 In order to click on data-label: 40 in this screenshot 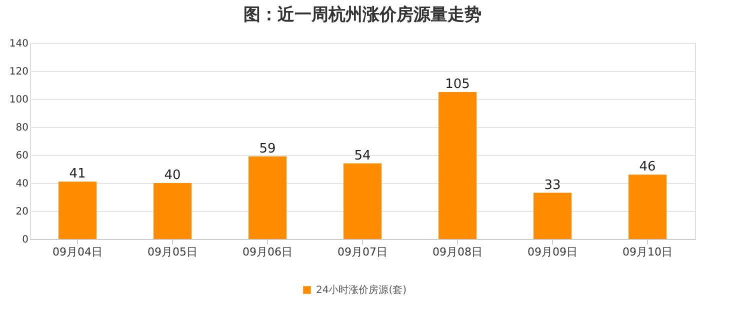, I will do `click(172, 175)`.